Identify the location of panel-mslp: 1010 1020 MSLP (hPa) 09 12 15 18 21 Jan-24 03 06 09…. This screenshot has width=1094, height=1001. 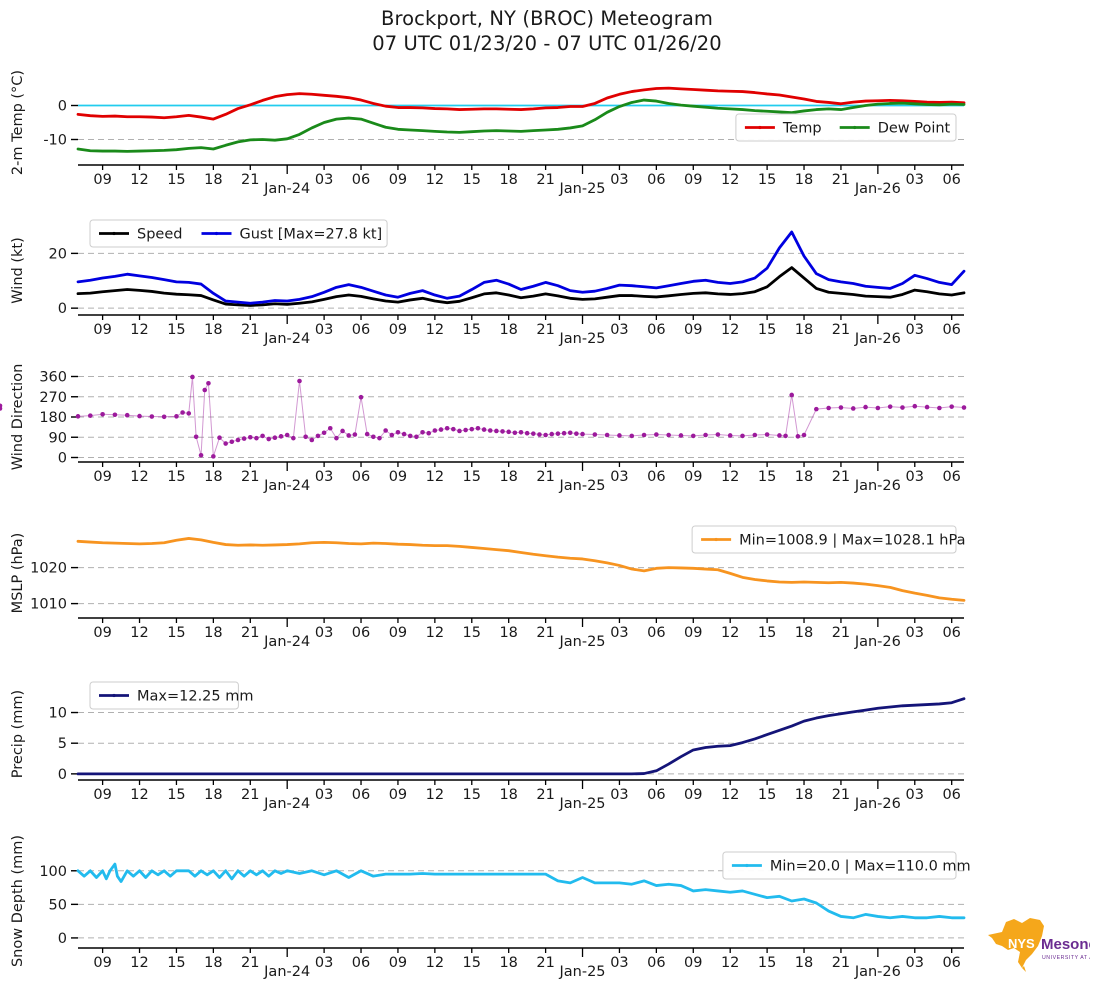
(547, 583).